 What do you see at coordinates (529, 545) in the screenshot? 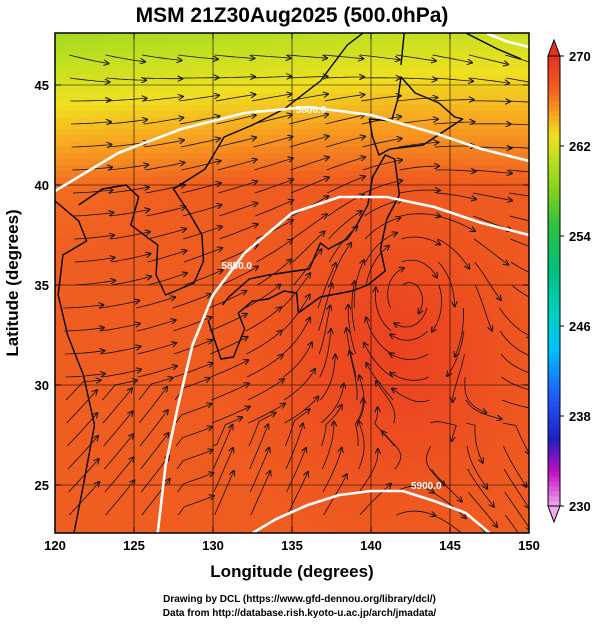
I see `x-tick-label: 150` at bounding box center [529, 545].